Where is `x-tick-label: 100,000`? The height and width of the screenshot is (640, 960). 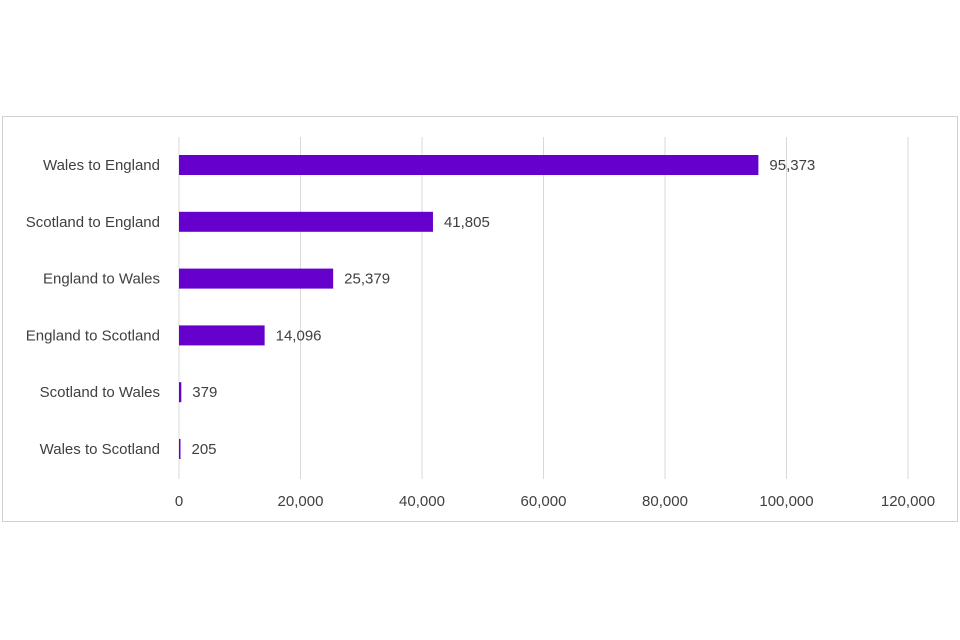
x-tick-label: 100,000 is located at coordinates (786, 501).